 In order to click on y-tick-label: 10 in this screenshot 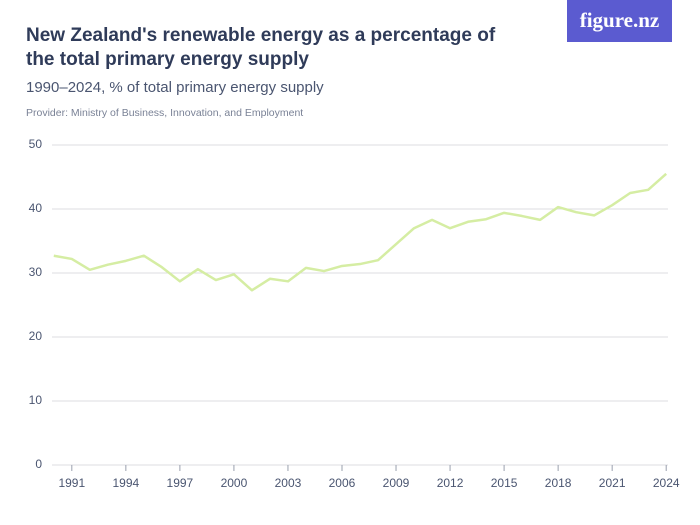, I will do `click(36, 400)`.